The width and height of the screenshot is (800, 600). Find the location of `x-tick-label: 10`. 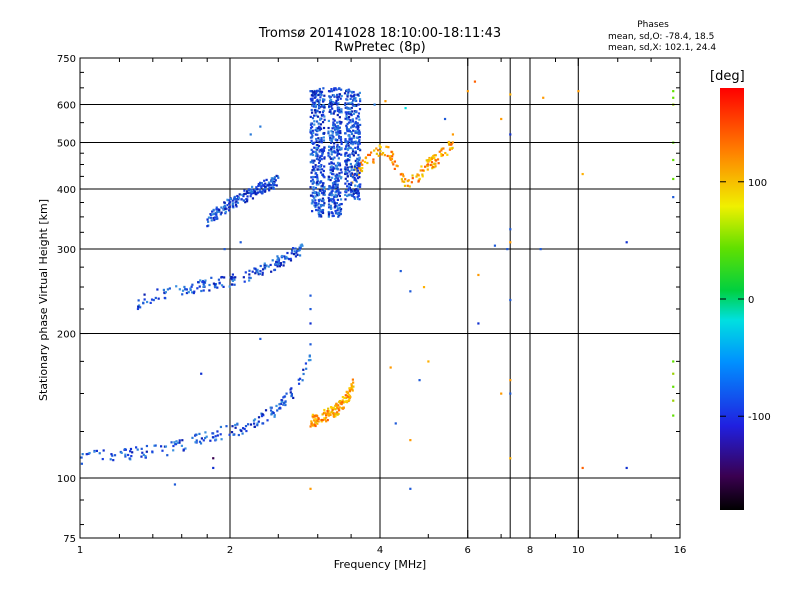

x-tick-label: 10 is located at coordinates (578, 550).